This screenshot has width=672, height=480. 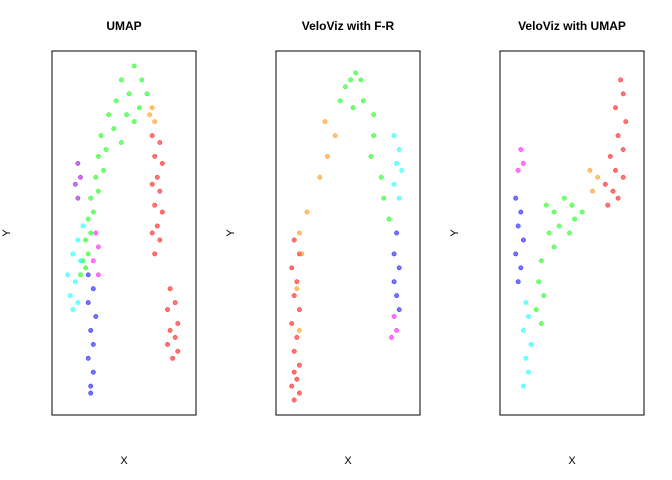 I want to click on points-layer, so click(x=123, y=229).